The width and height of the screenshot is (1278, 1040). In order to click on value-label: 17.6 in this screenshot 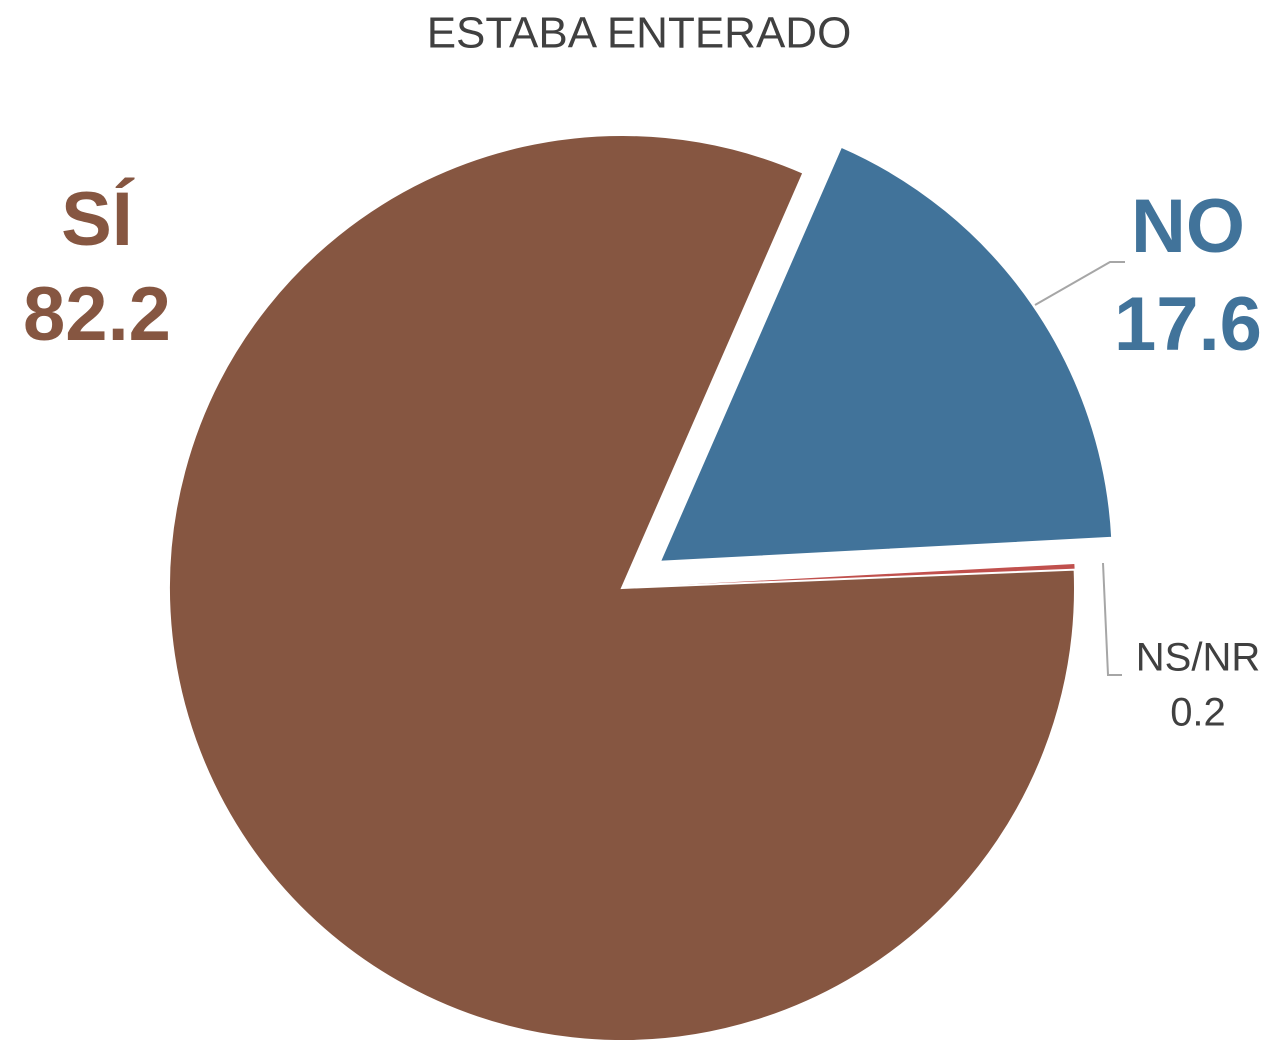, I will do `click(1188, 324)`.